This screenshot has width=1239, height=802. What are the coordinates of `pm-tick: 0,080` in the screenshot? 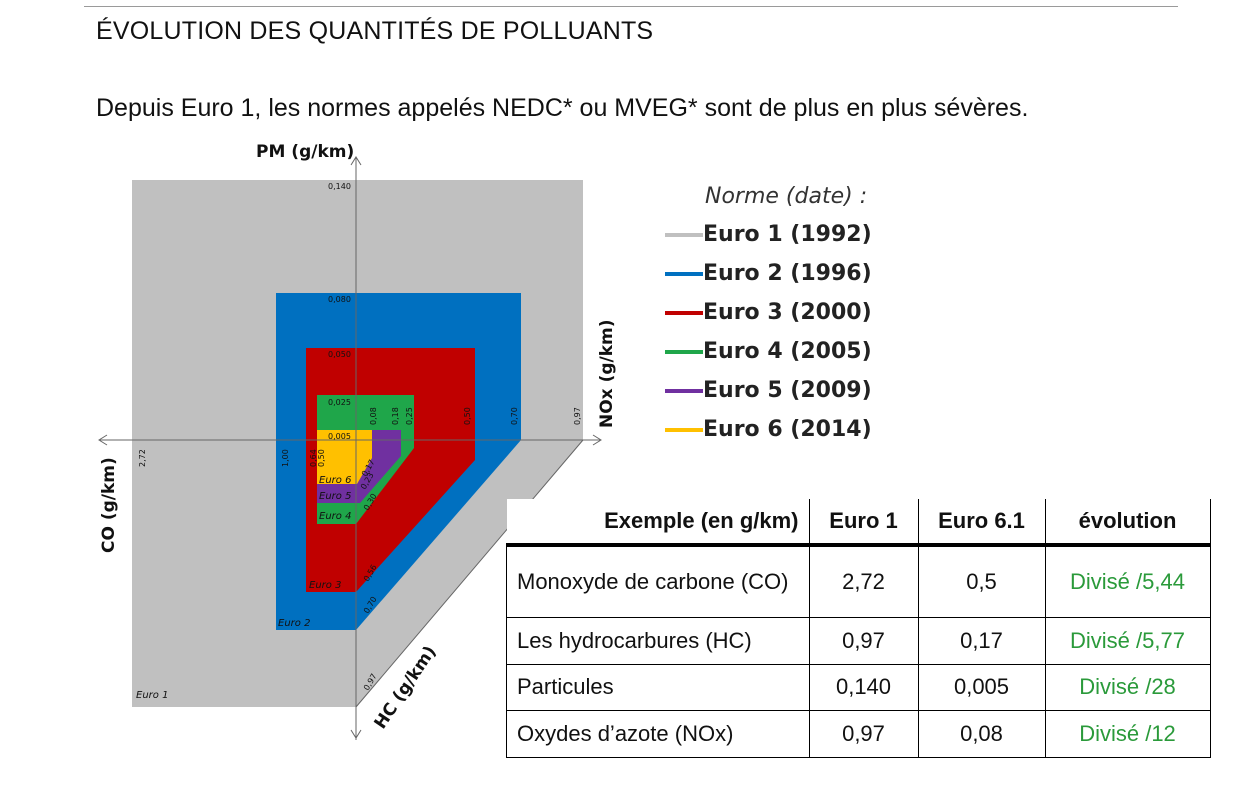 It's located at (339, 299).